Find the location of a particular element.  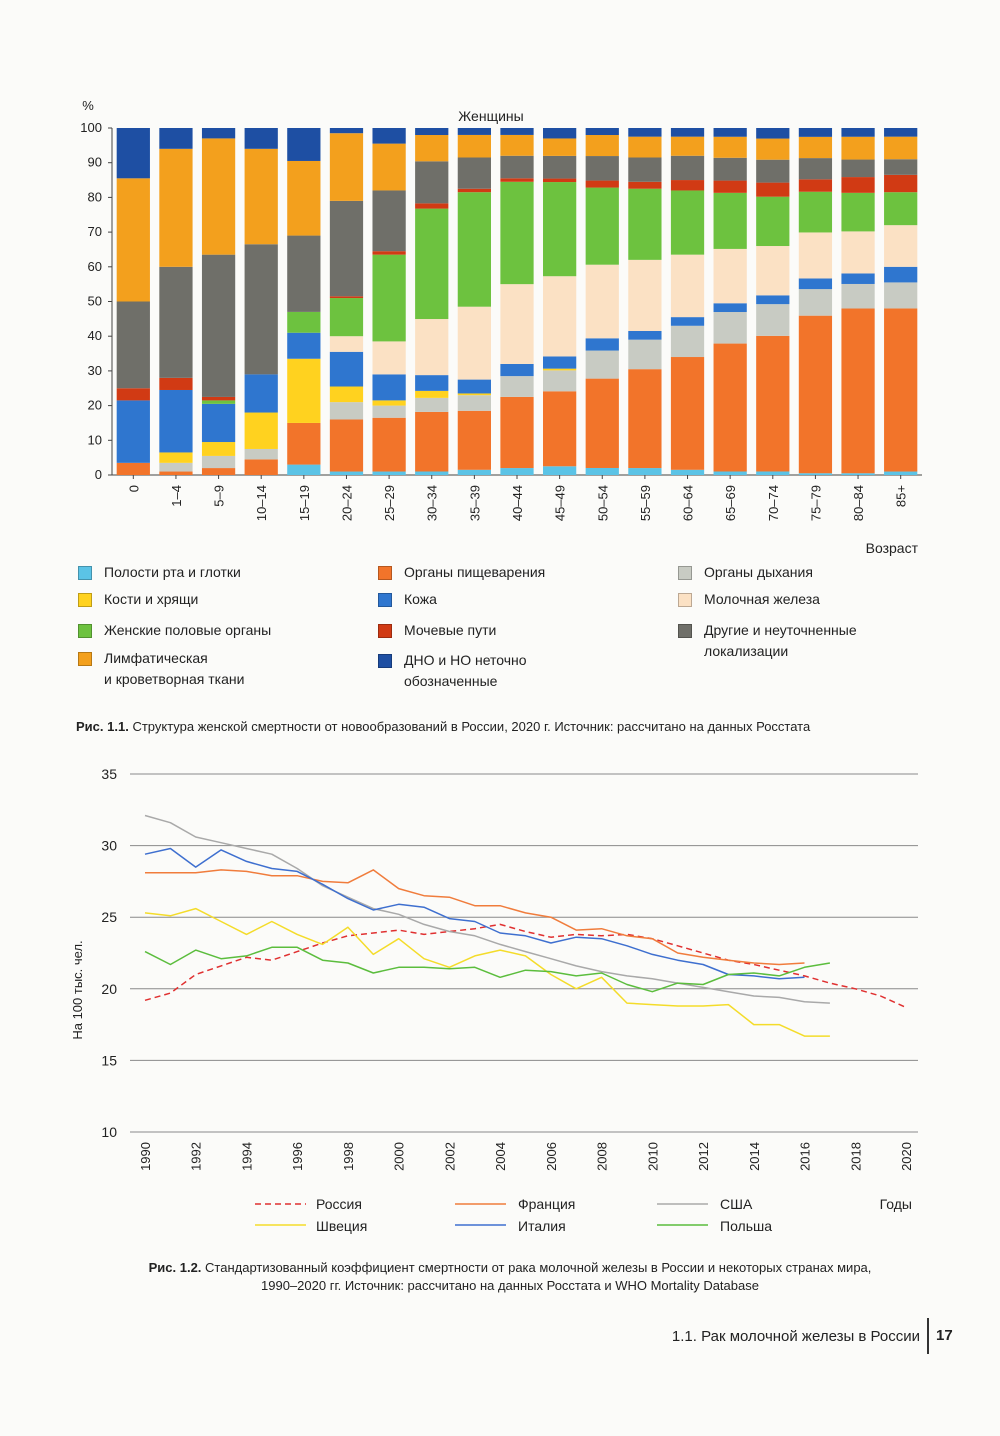

x-tick-label: 2002 is located at coordinates (449, 1156).